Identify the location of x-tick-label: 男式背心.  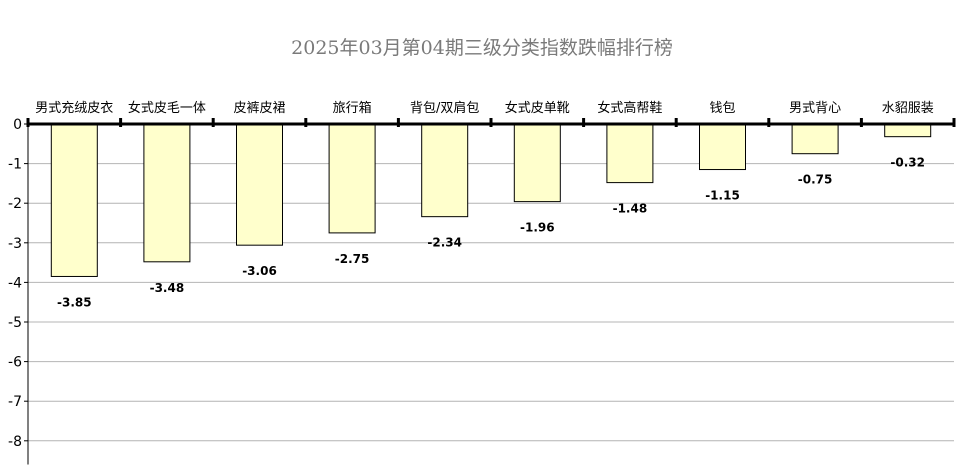
(815, 108).